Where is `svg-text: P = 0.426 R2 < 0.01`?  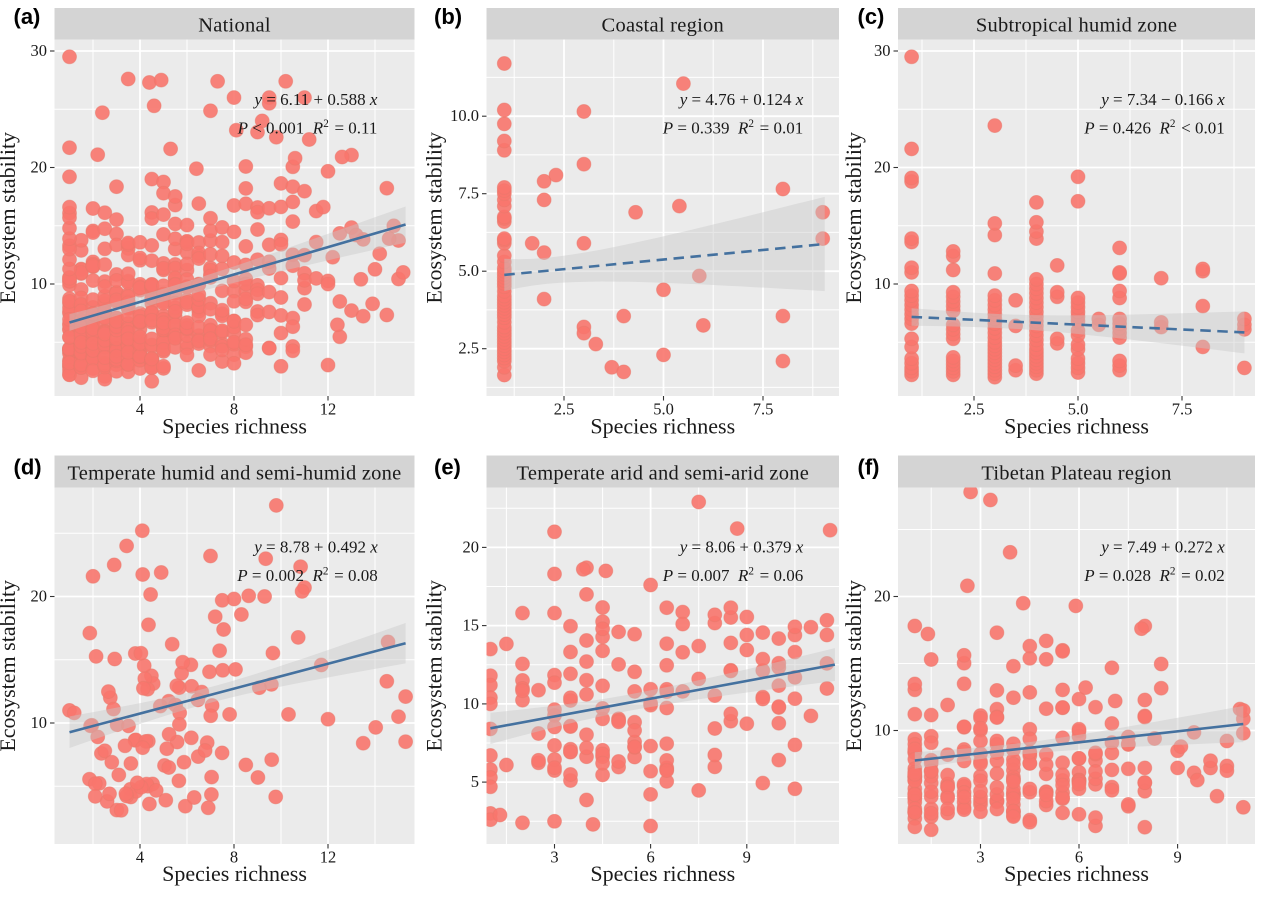
svg-text: P = 0.426 R2 < 0.01 is located at coordinates (1153, 128).